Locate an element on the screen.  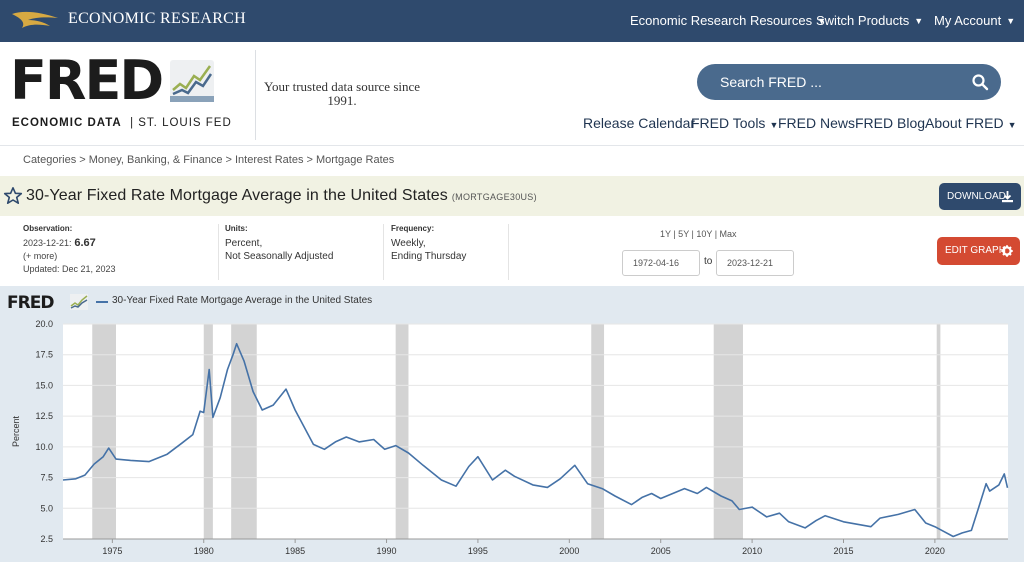
x-tick-label: 1980 is located at coordinates (204, 551).